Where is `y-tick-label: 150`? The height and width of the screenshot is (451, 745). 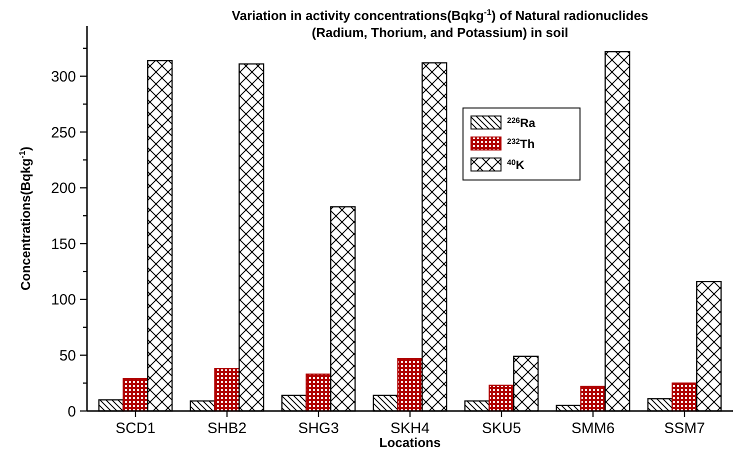
y-tick-label: 150 is located at coordinates (63, 244).